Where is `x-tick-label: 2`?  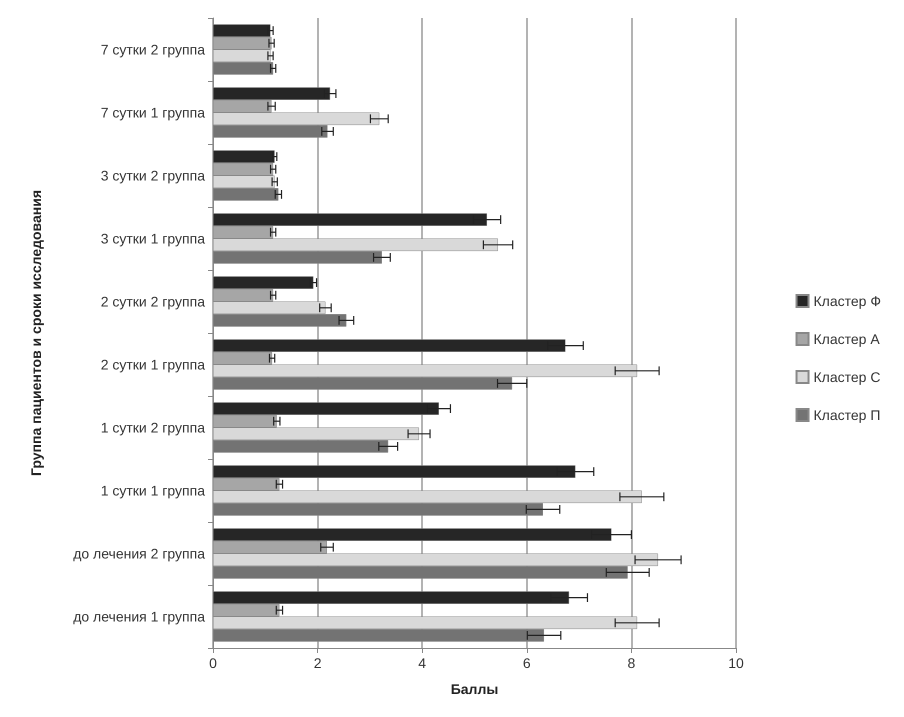 x-tick-label: 2 is located at coordinates (318, 663).